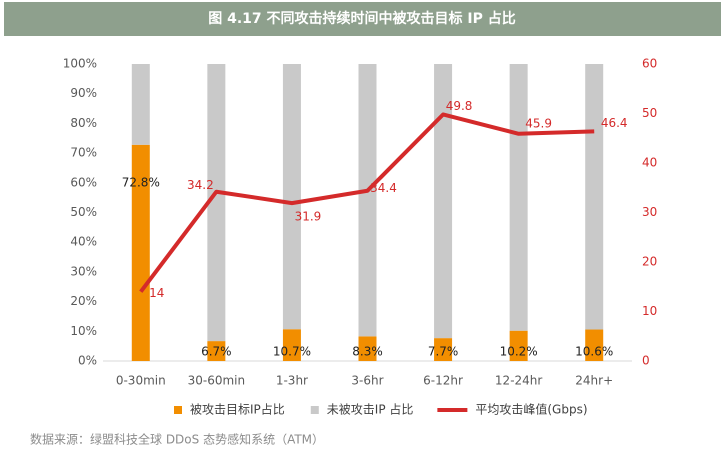 This screenshot has width=725, height=452. Describe the element at coordinates (292, 352) in the screenshot. I see `data-label: 10.7%` at that location.